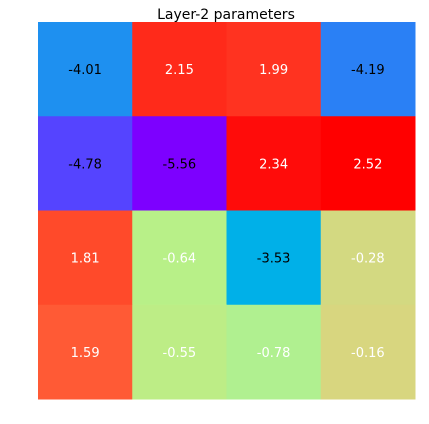 The height and width of the screenshot is (424, 429). Describe the element at coordinates (226, 15) in the screenshot. I see `chart-title: Layer-2 parameters` at that location.